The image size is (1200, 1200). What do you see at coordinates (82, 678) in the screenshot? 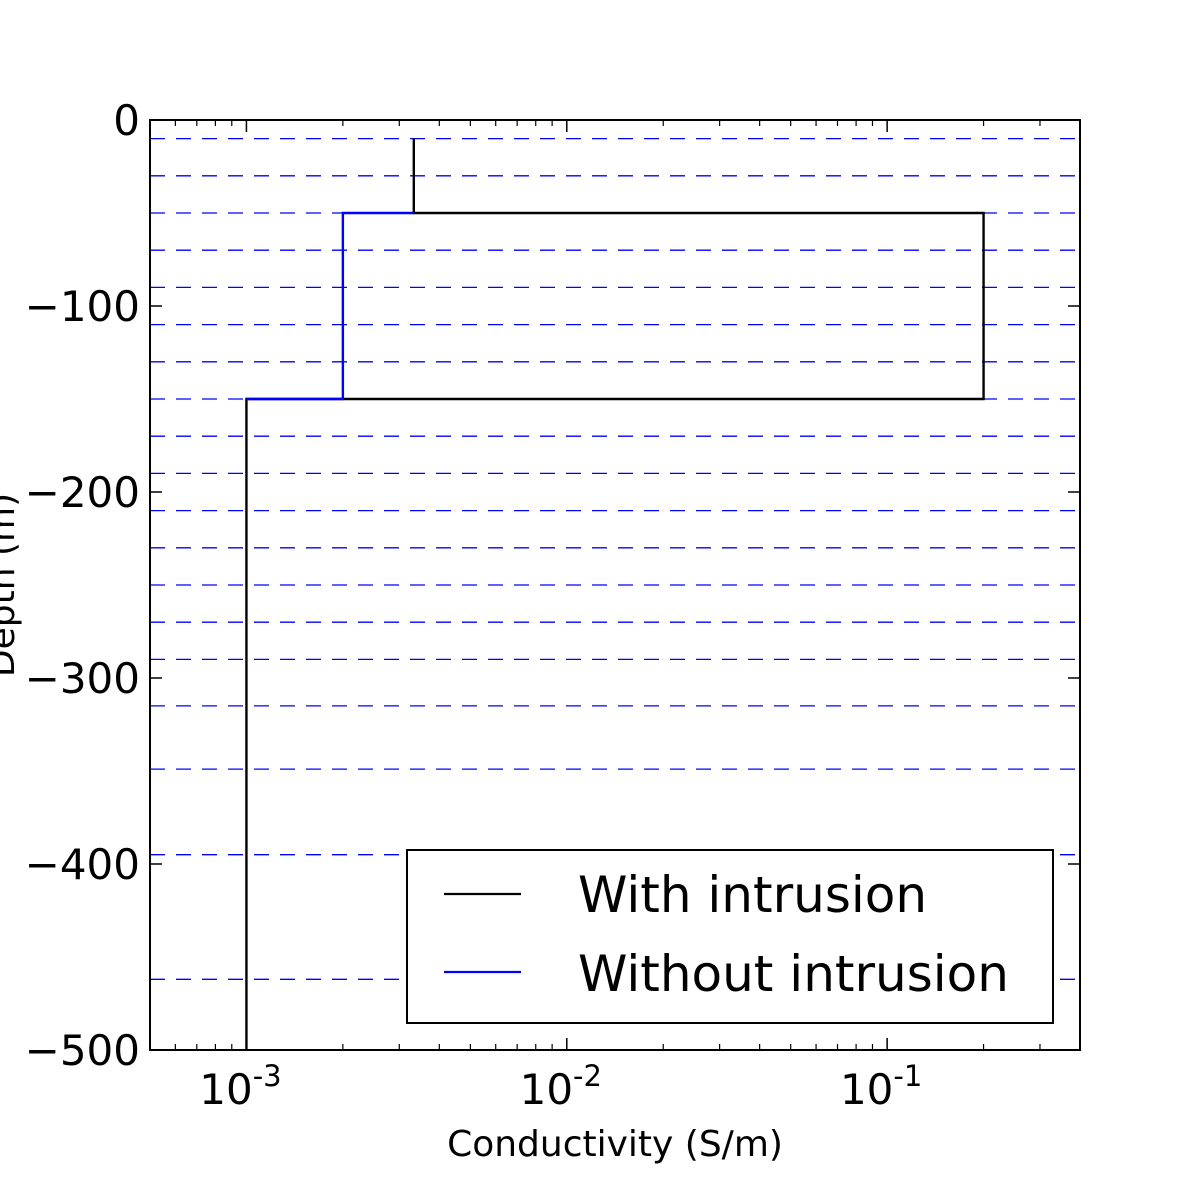
I see `y-tick-label: −300` at bounding box center [82, 678].